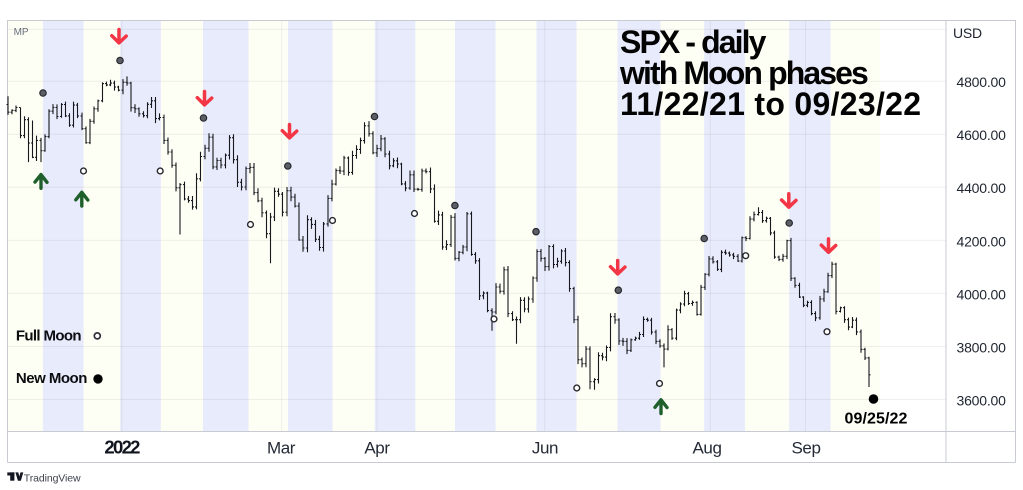  I want to click on svg-text: 3600.00, so click(982, 400).